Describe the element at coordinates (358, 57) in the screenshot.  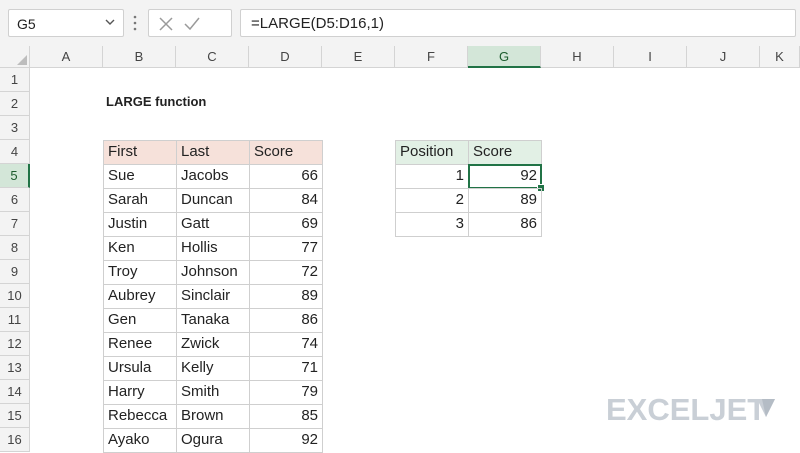
I see `column-header-e: E` at that location.